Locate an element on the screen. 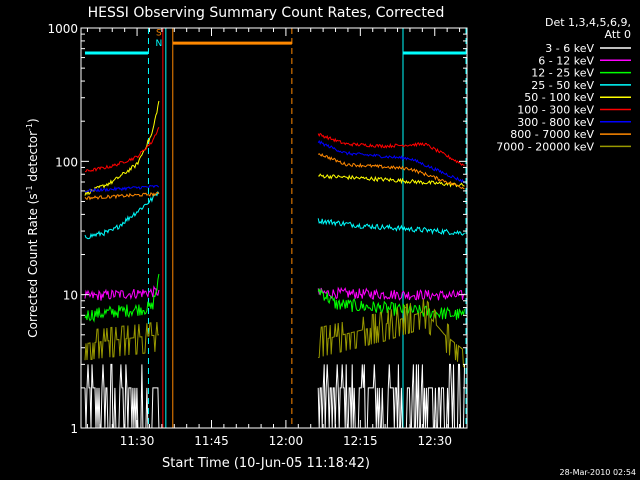 This screenshot has height=480, width=640. x-tick-label: 11:30 is located at coordinates (137, 441).